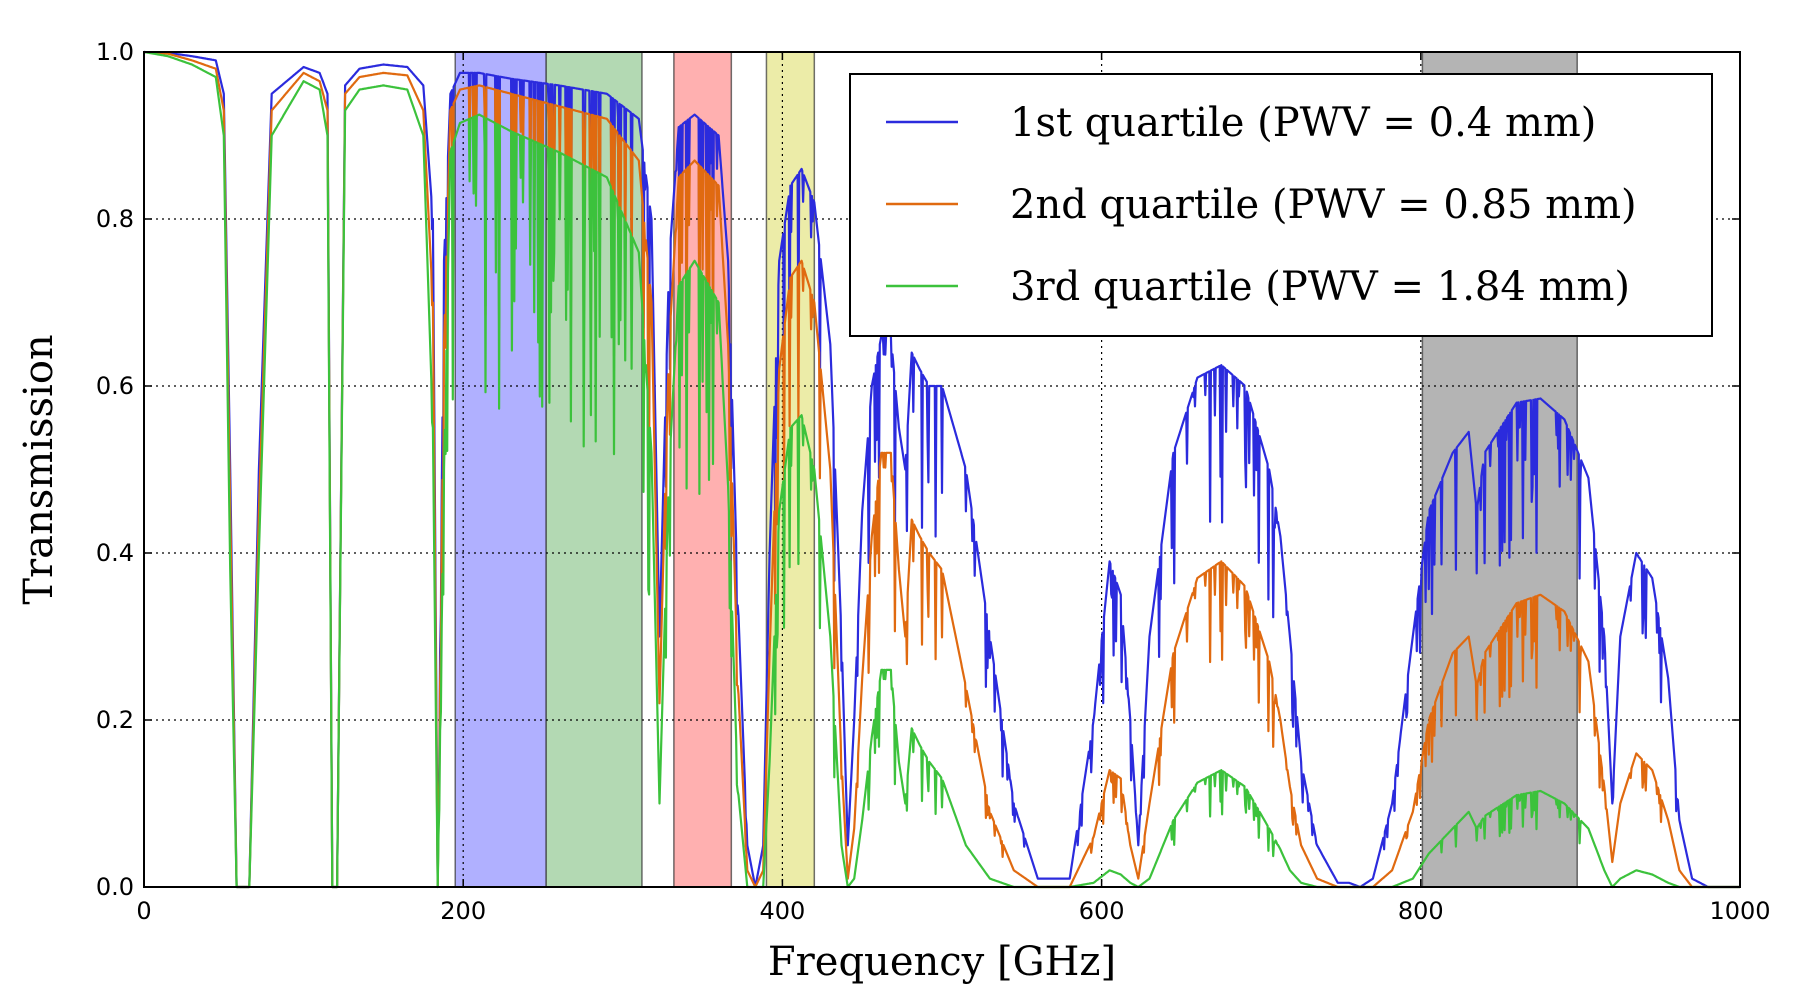 The image size is (1800, 1000). What do you see at coordinates (39, 469) in the screenshot?
I see `y-axis-label: Transmission` at bounding box center [39, 469].